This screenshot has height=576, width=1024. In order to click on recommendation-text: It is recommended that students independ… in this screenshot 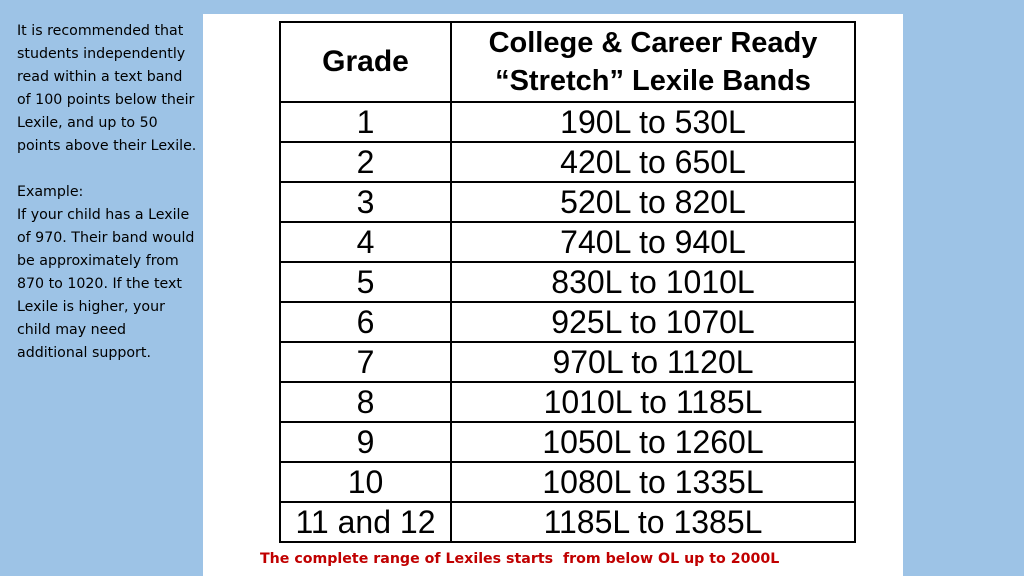, I will do `click(107, 88)`.